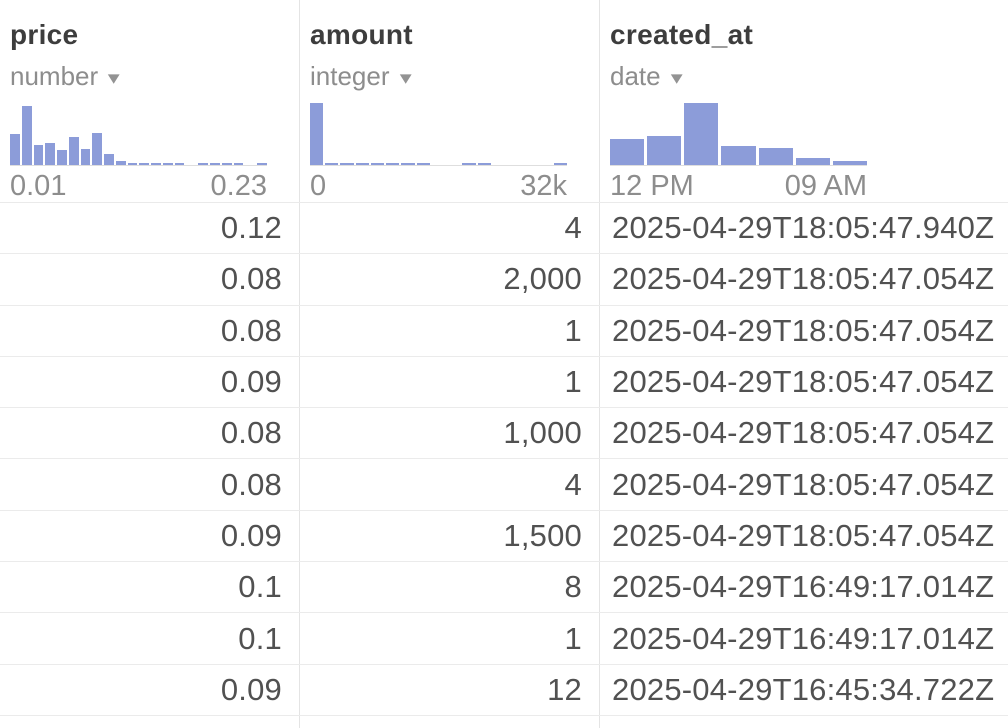 The height and width of the screenshot is (728, 1008). I want to click on column-type-label: date, so click(635, 76).